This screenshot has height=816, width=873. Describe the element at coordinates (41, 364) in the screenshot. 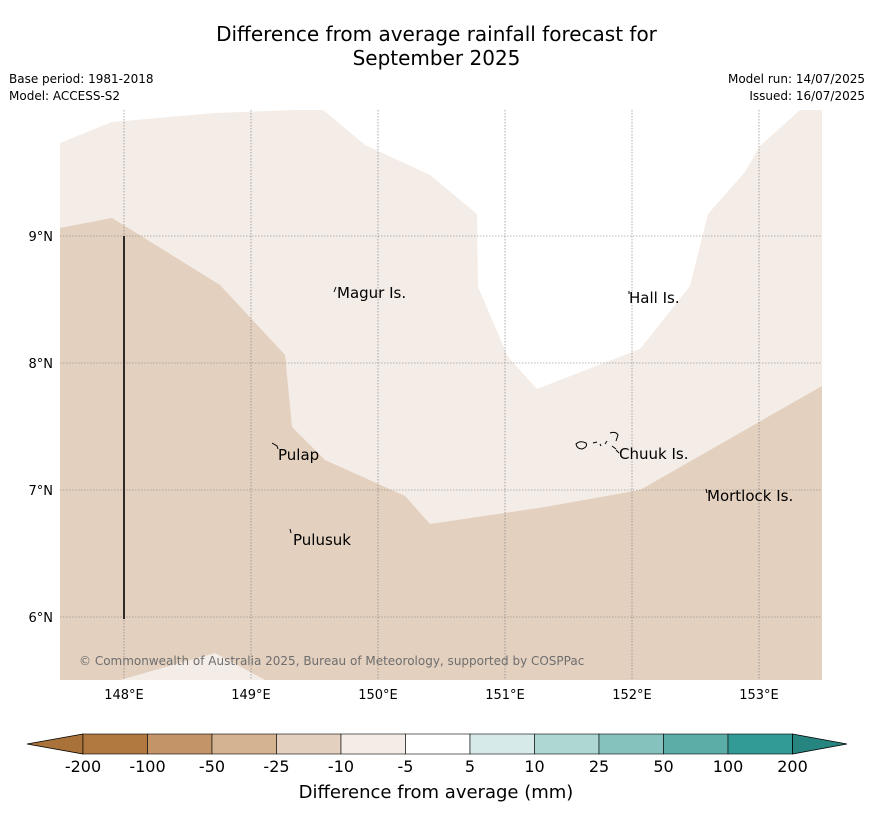

I see `lat-tick-8: 8°N` at that location.